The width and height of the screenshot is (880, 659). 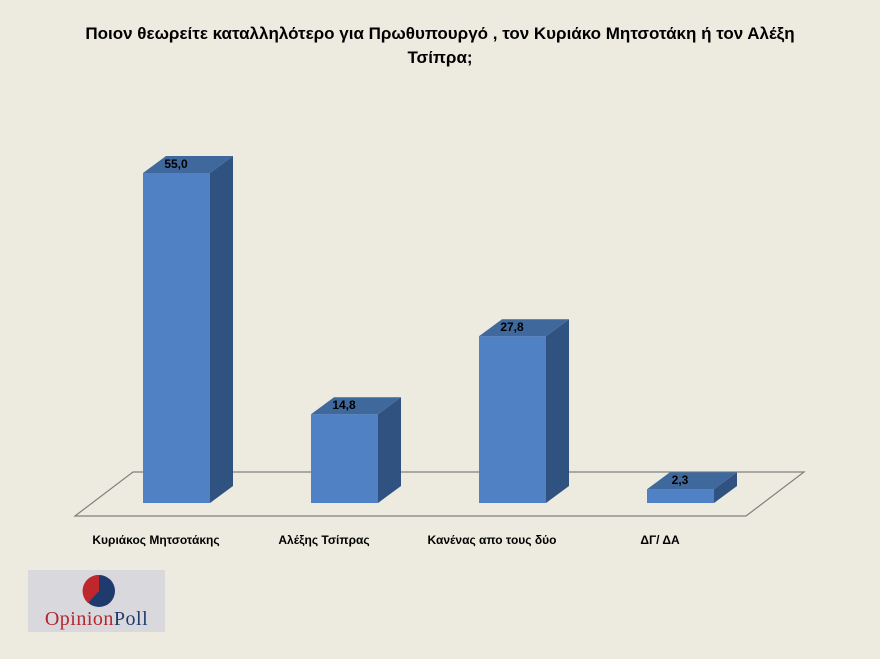 What do you see at coordinates (131, 619) in the screenshot?
I see `logo-word-poll: Poll` at bounding box center [131, 619].